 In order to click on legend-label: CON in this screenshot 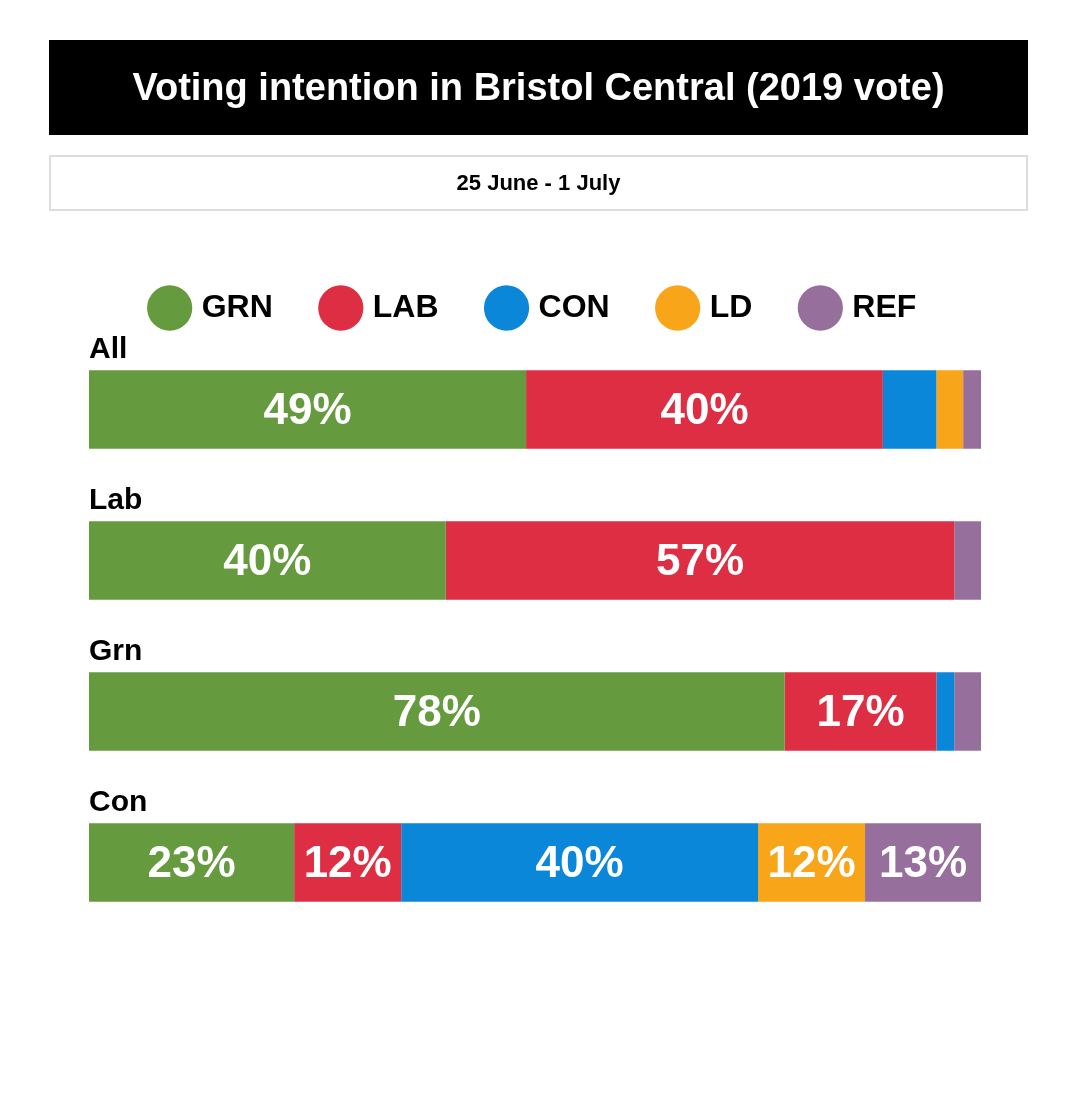, I will do `click(574, 305)`.